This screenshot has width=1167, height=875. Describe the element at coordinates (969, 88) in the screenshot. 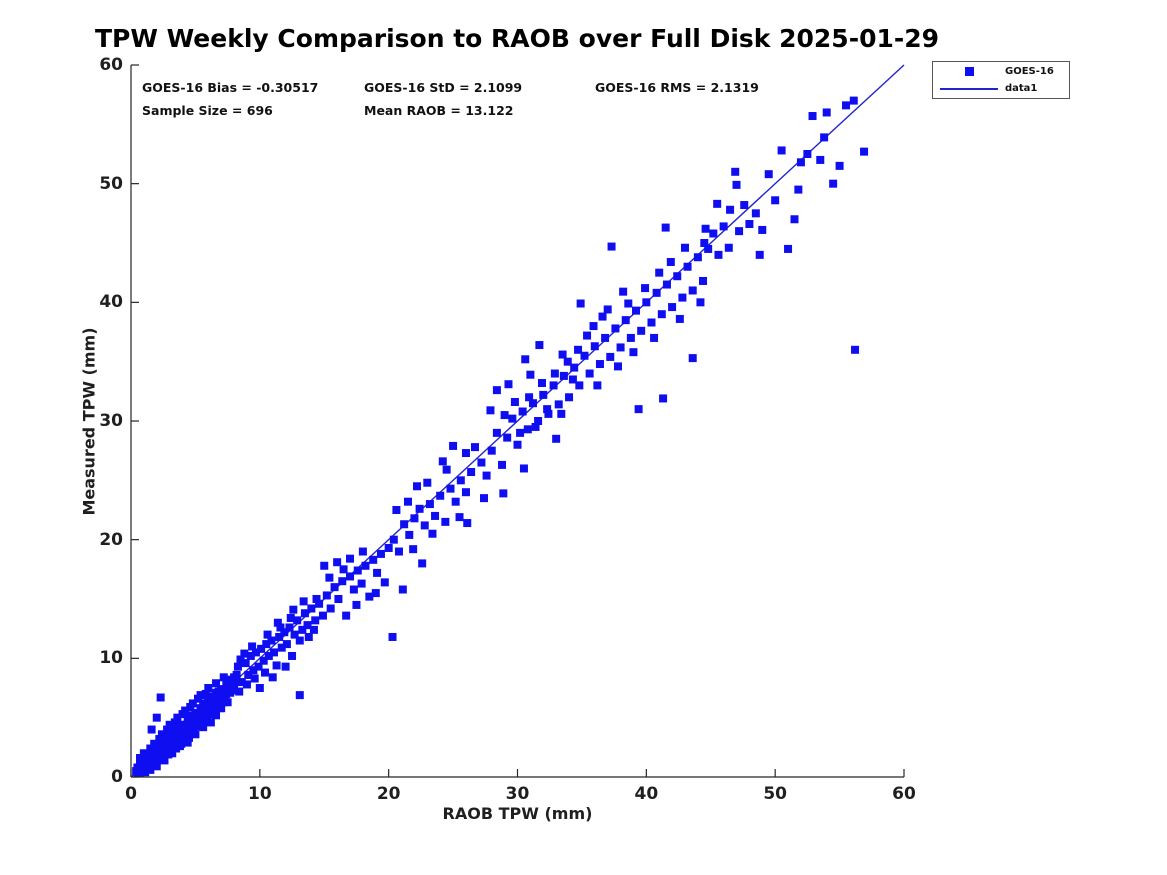

I see `line-marker-icon` at that location.